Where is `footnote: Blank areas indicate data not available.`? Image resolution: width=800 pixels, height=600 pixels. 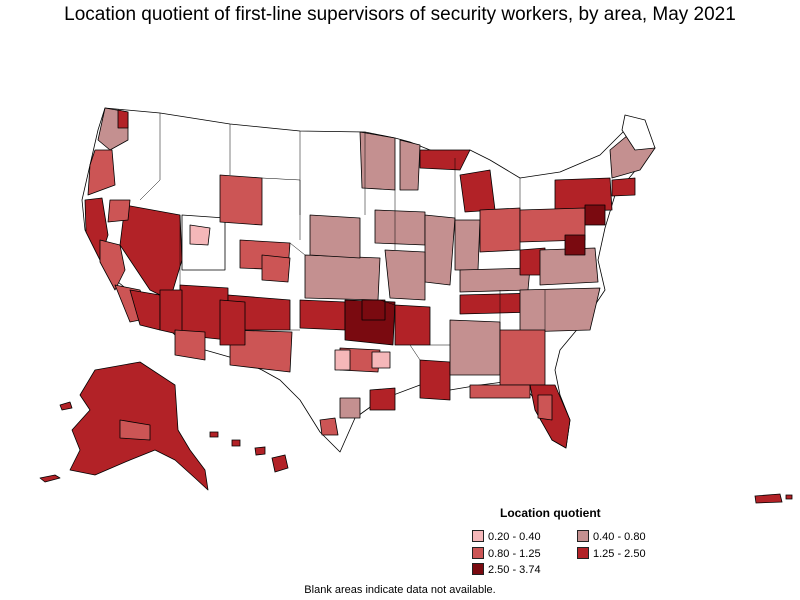 footnote: Blank areas indicate data not available. is located at coordinates (400, 590).